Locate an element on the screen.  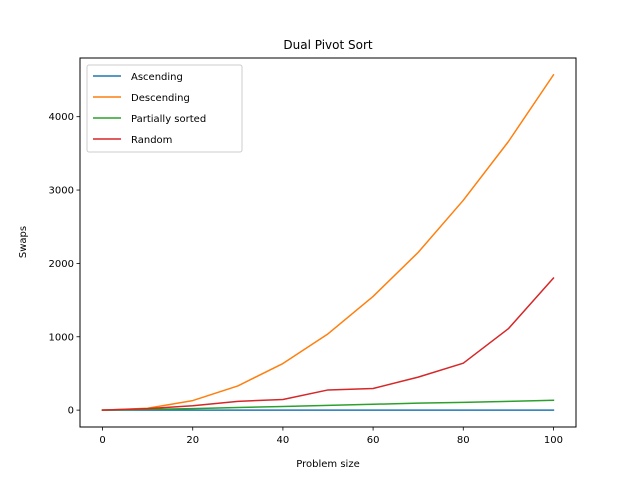
x-axis-label: Problem size is located at coordinates (327, 464).